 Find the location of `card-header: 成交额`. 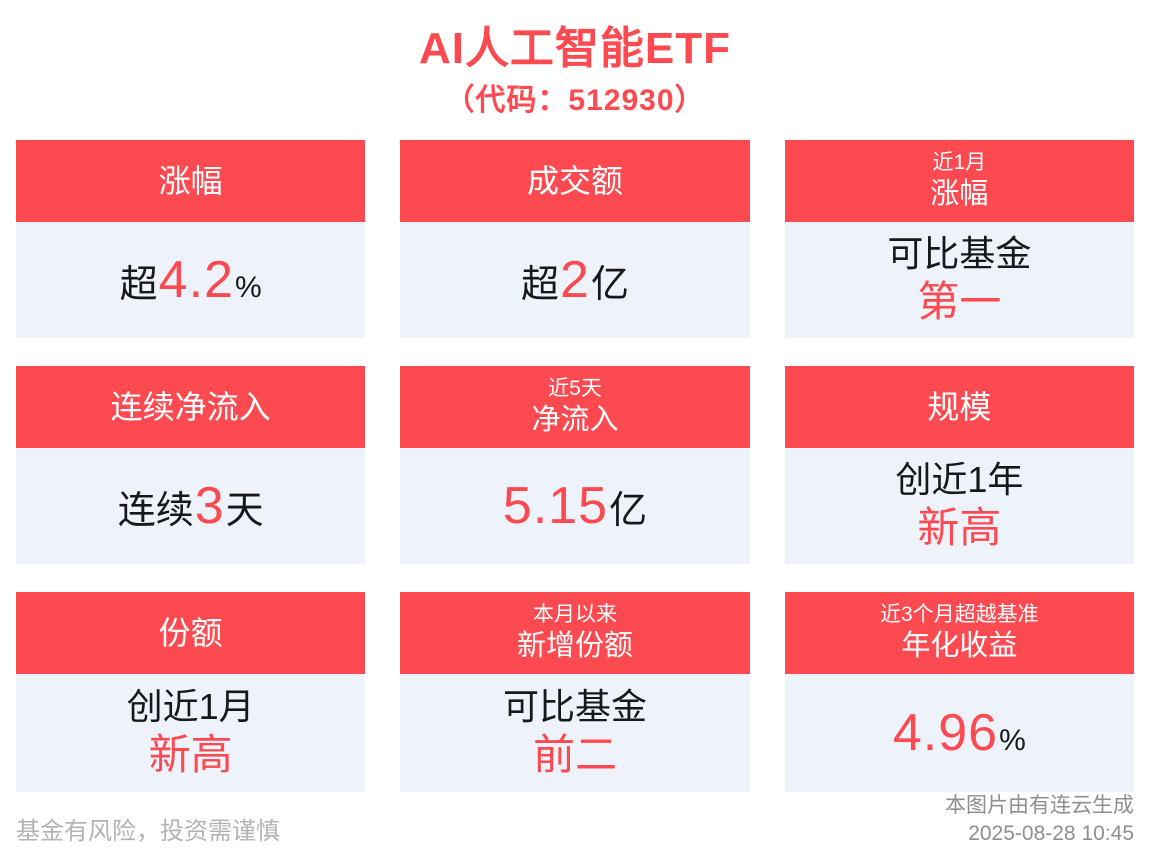

card-header: 成交额 is located at coordinates (575, 181).